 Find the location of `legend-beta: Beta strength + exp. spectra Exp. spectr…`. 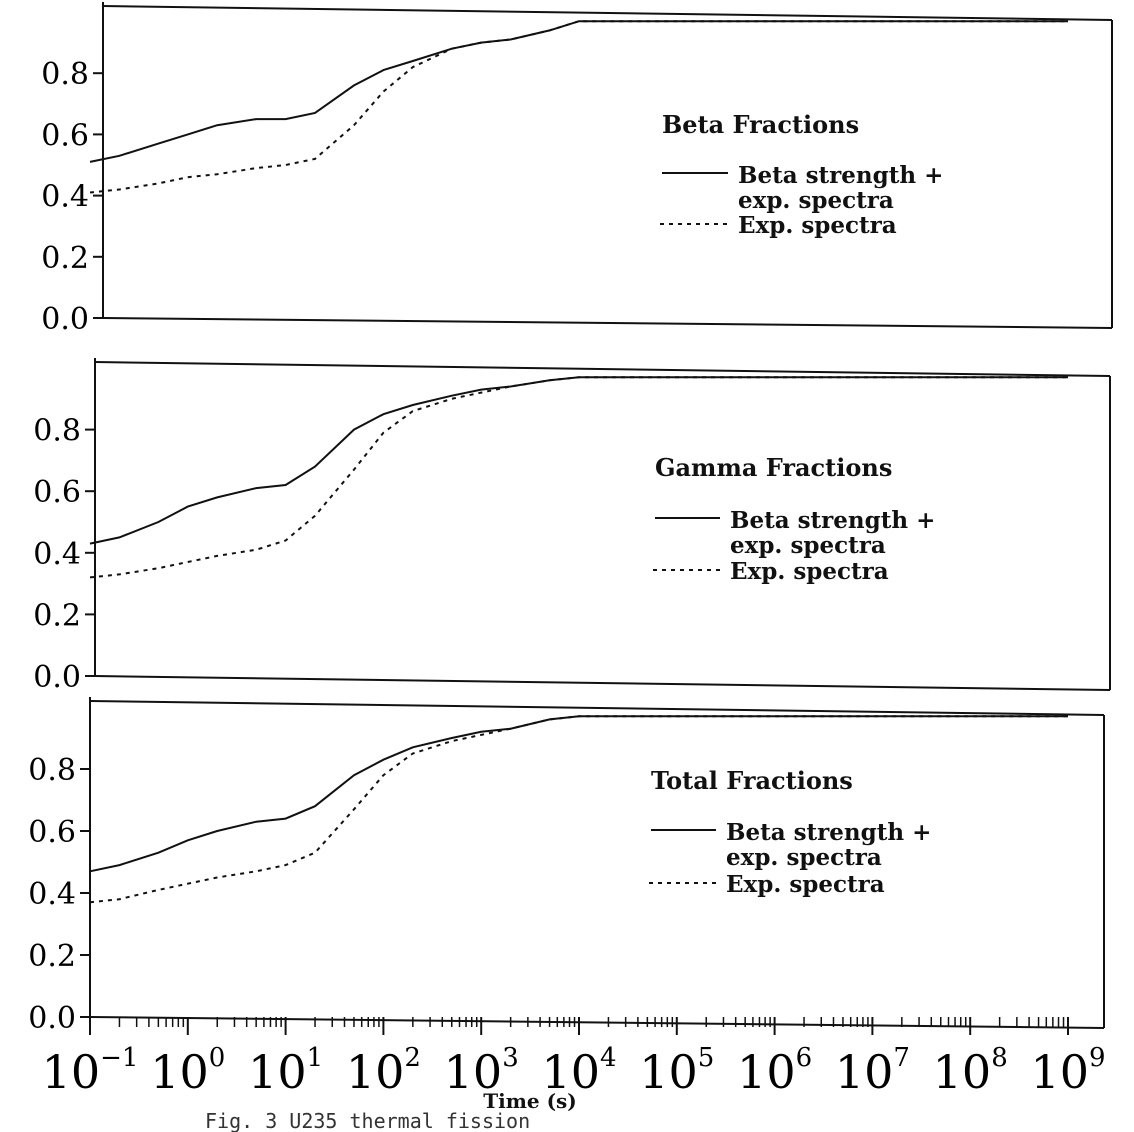

legend-beta: Beta strength + exp. spectra Exp. spectr… is located at coordinates (801, 200).